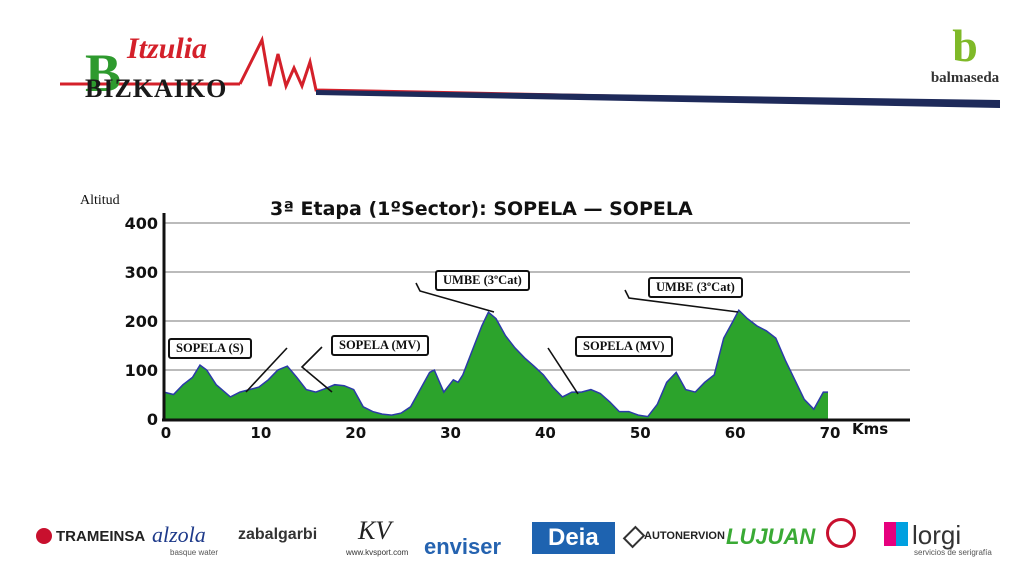 This screenshot has width=1024, height=576. Describe the element at coordinates (141, 321) in the screenshot. I see `y-tick-label-200: 200` at that location.